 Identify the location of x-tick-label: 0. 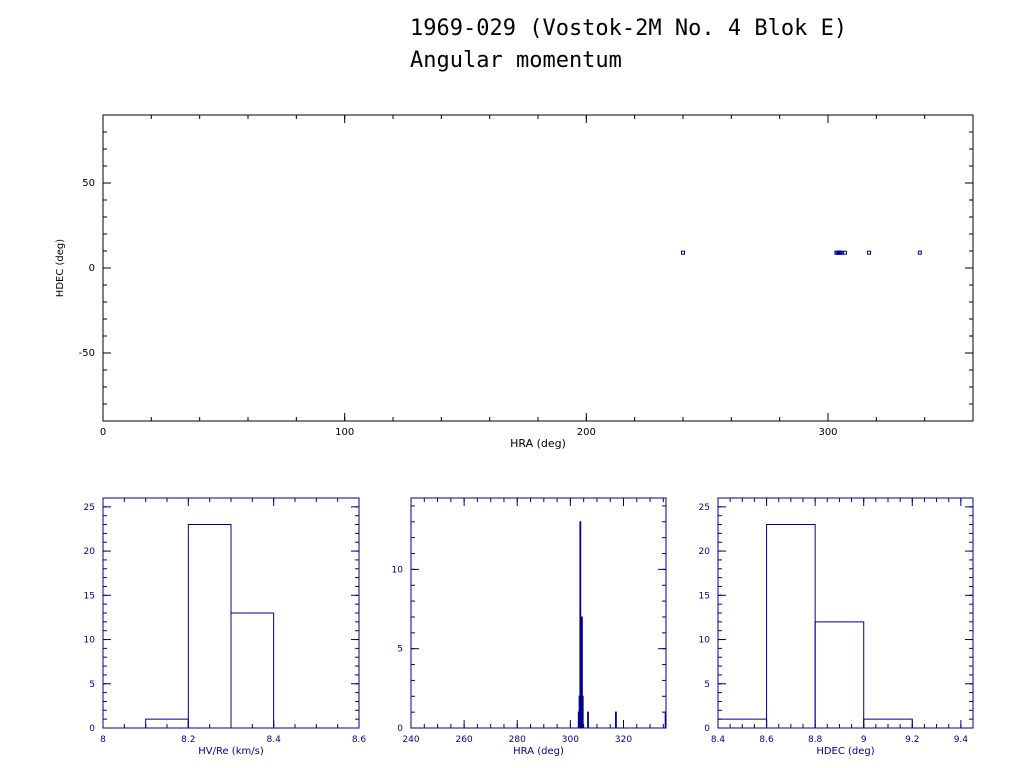
(103, 432).